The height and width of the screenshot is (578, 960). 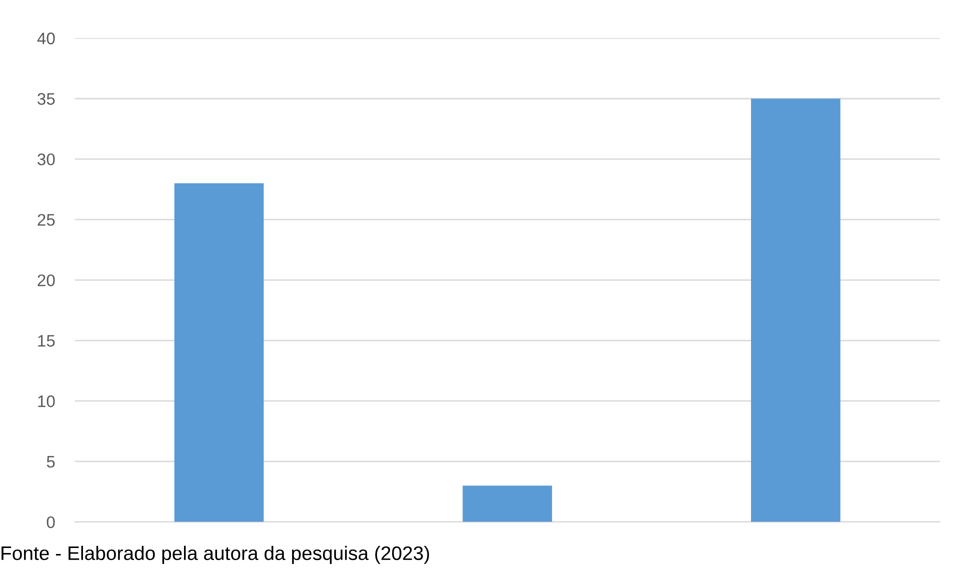 I want to click on y-tick-label: 5, so click(x=50, y=462).